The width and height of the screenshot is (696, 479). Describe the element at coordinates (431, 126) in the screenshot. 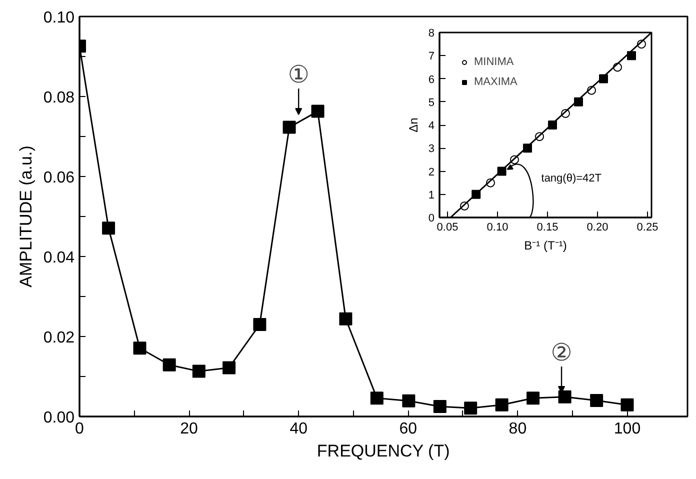

I see `y-tick-label: 4` at that location.